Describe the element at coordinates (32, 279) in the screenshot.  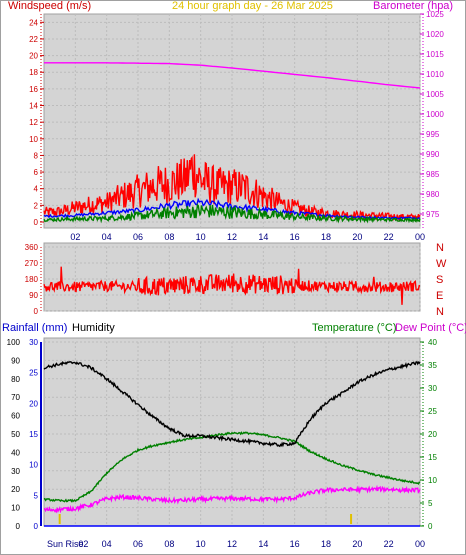
I see `direction-y-tick-label: 180` at that location.